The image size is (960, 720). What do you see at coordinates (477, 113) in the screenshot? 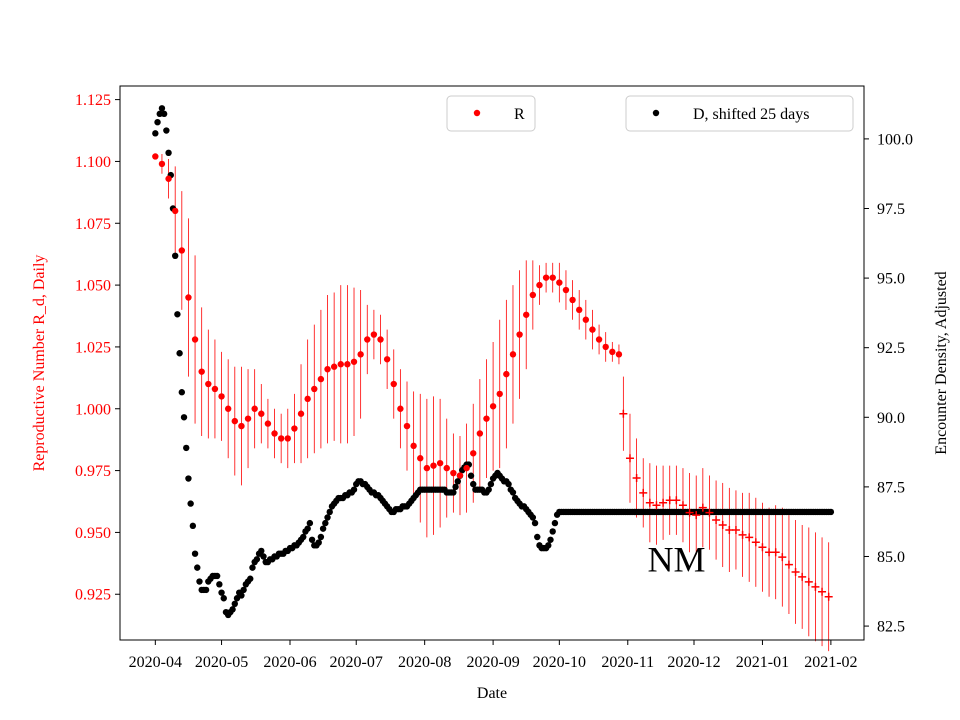
I see `legend-r-marker` at bounding box center [477, 113].